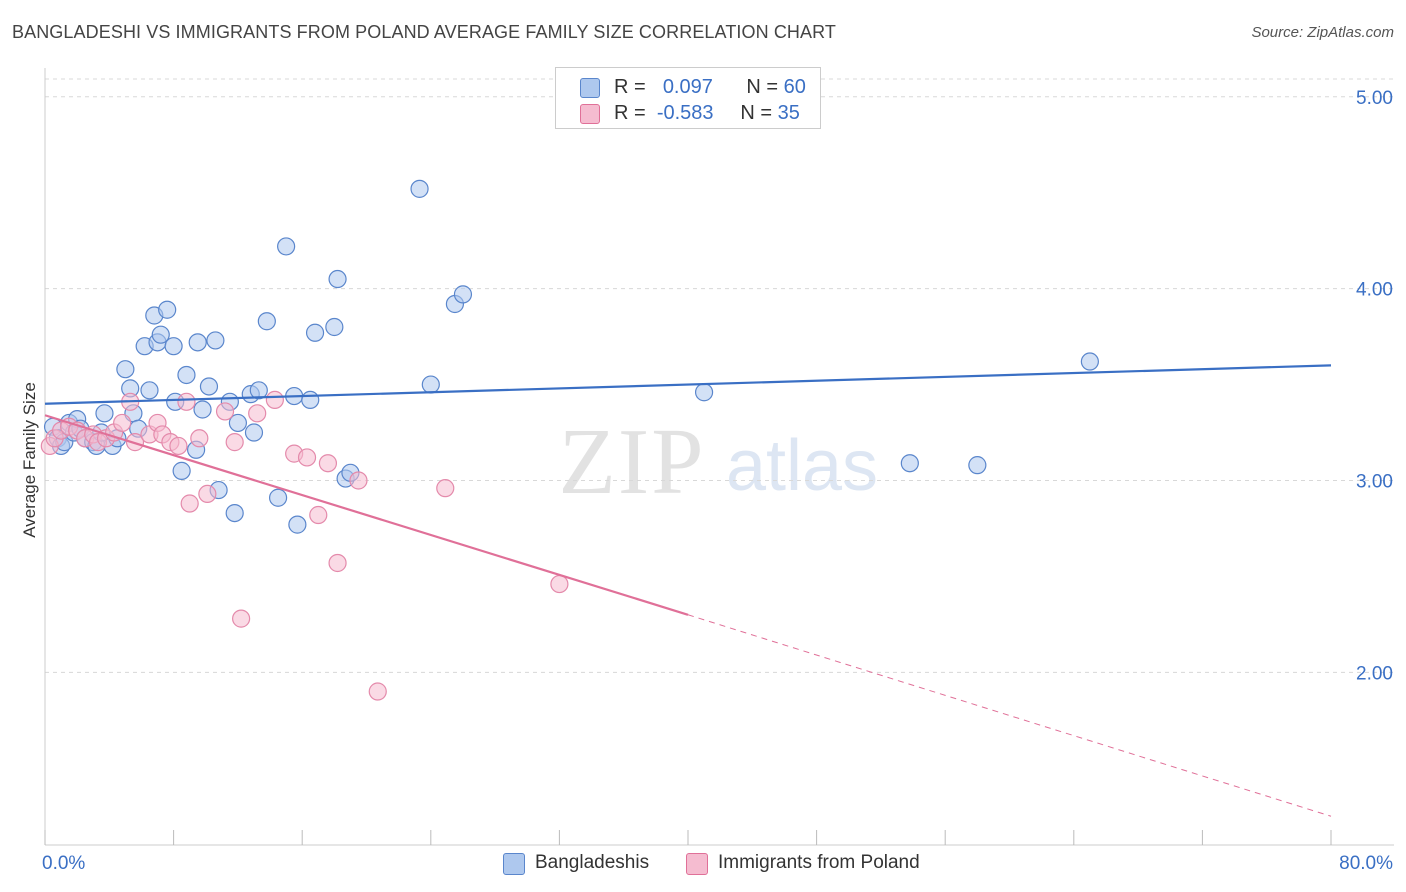 Image resolution: width=1406 pixels, height=892 pixels. I want to click on legend-stats: R = 0.097 N = 60 R = -0.583 N = 35, so click(688, 98).